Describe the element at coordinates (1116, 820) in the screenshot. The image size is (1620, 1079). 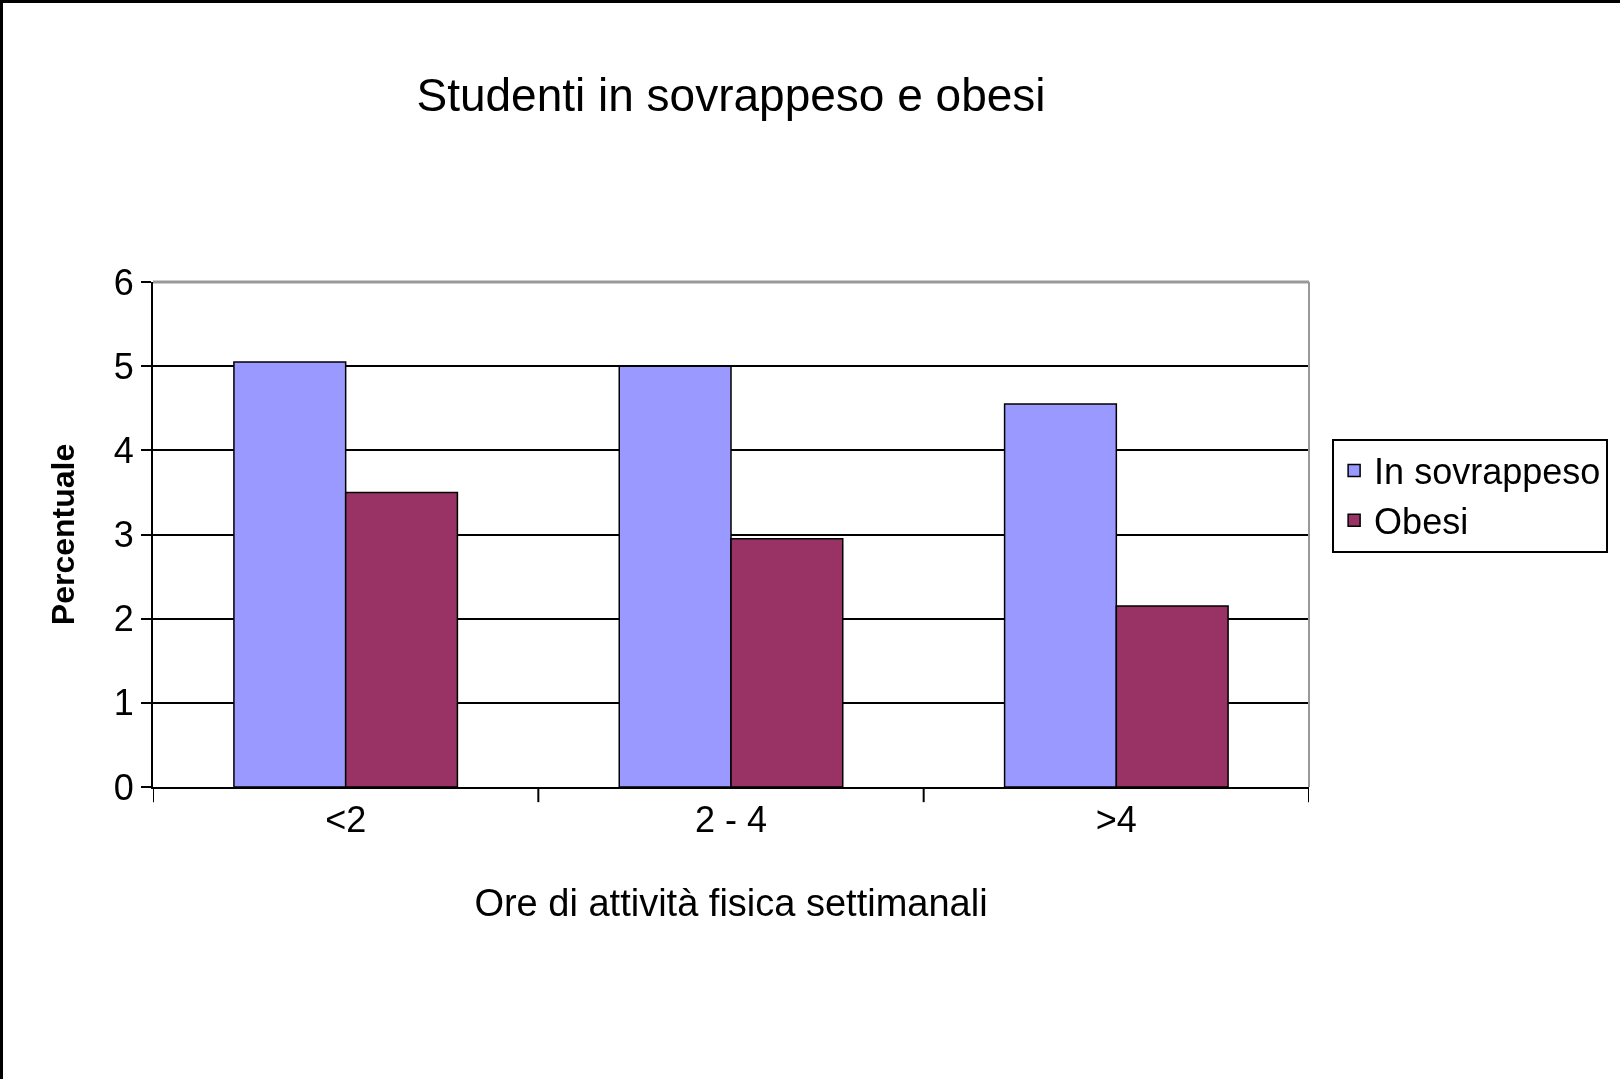
I see `x-tick-label: >4` at that location.